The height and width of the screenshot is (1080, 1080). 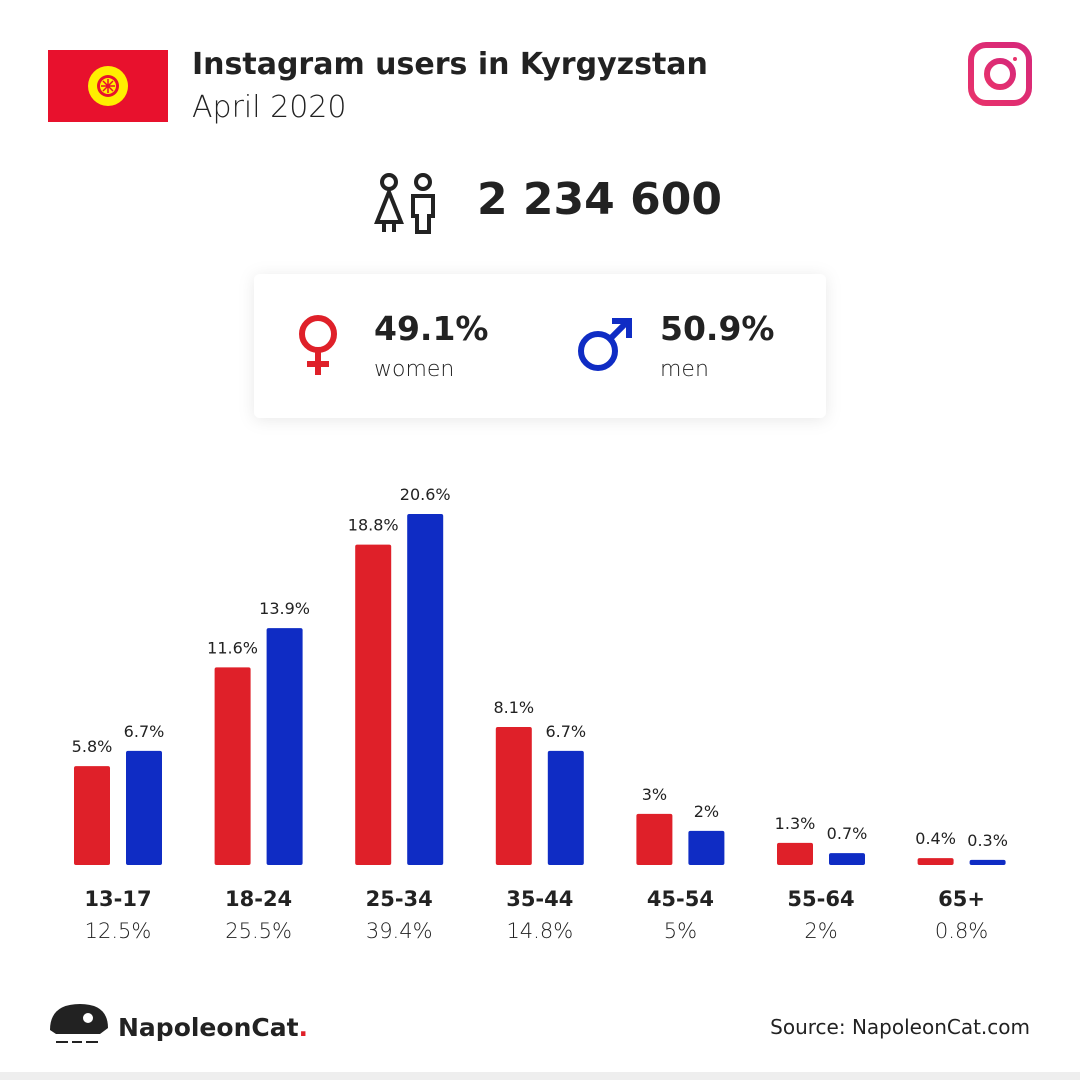 I want to click on men-label: men, so click(x=684, y=369).